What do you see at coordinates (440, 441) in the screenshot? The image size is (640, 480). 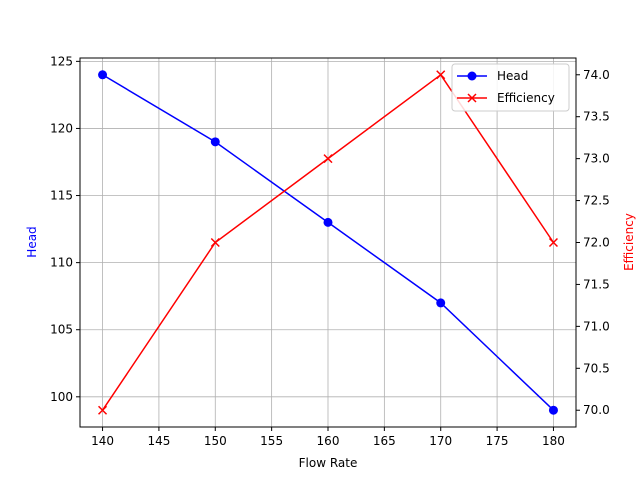 I see `x-tick-label: 170` at bounding box center [440, 441].